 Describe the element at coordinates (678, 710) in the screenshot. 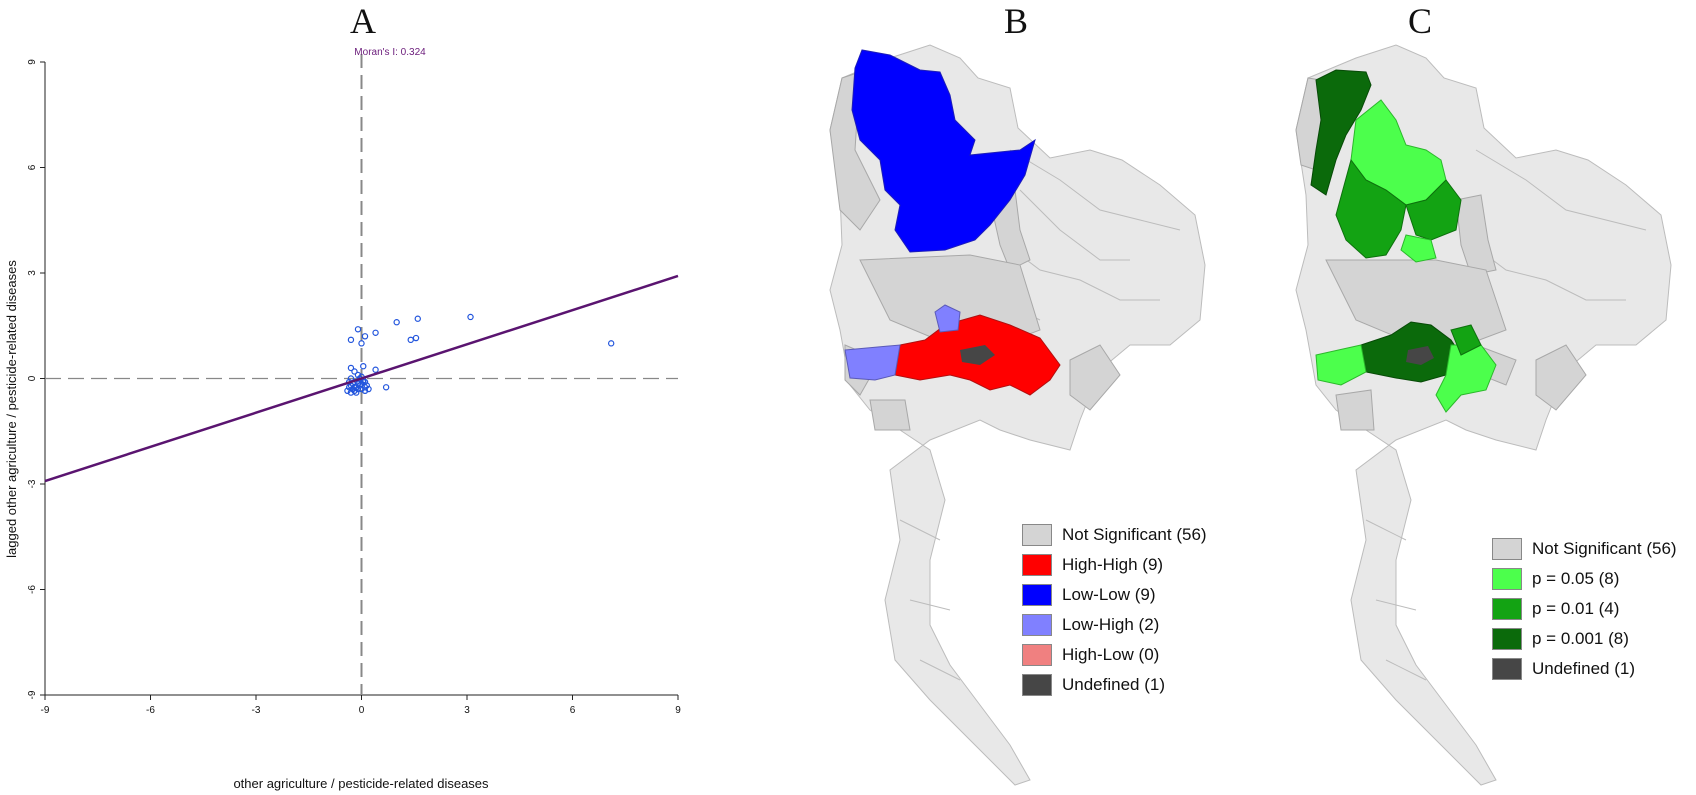

I see `x-tick-label: 9` at that location.